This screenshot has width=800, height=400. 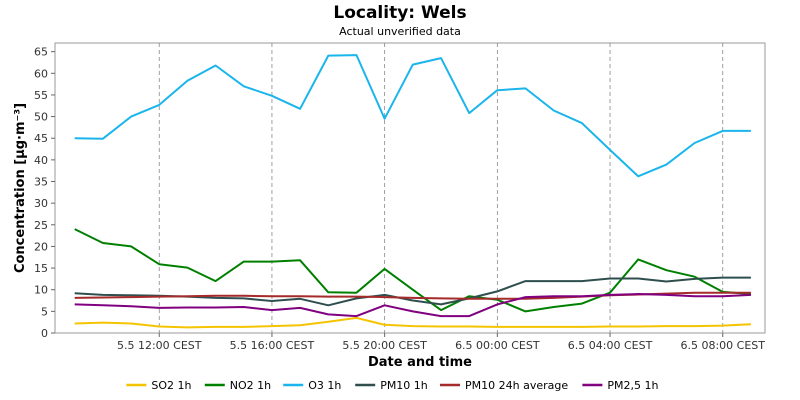 I want to click on chart-subtitle: Actual unverified data, so click(x=400, y=31).